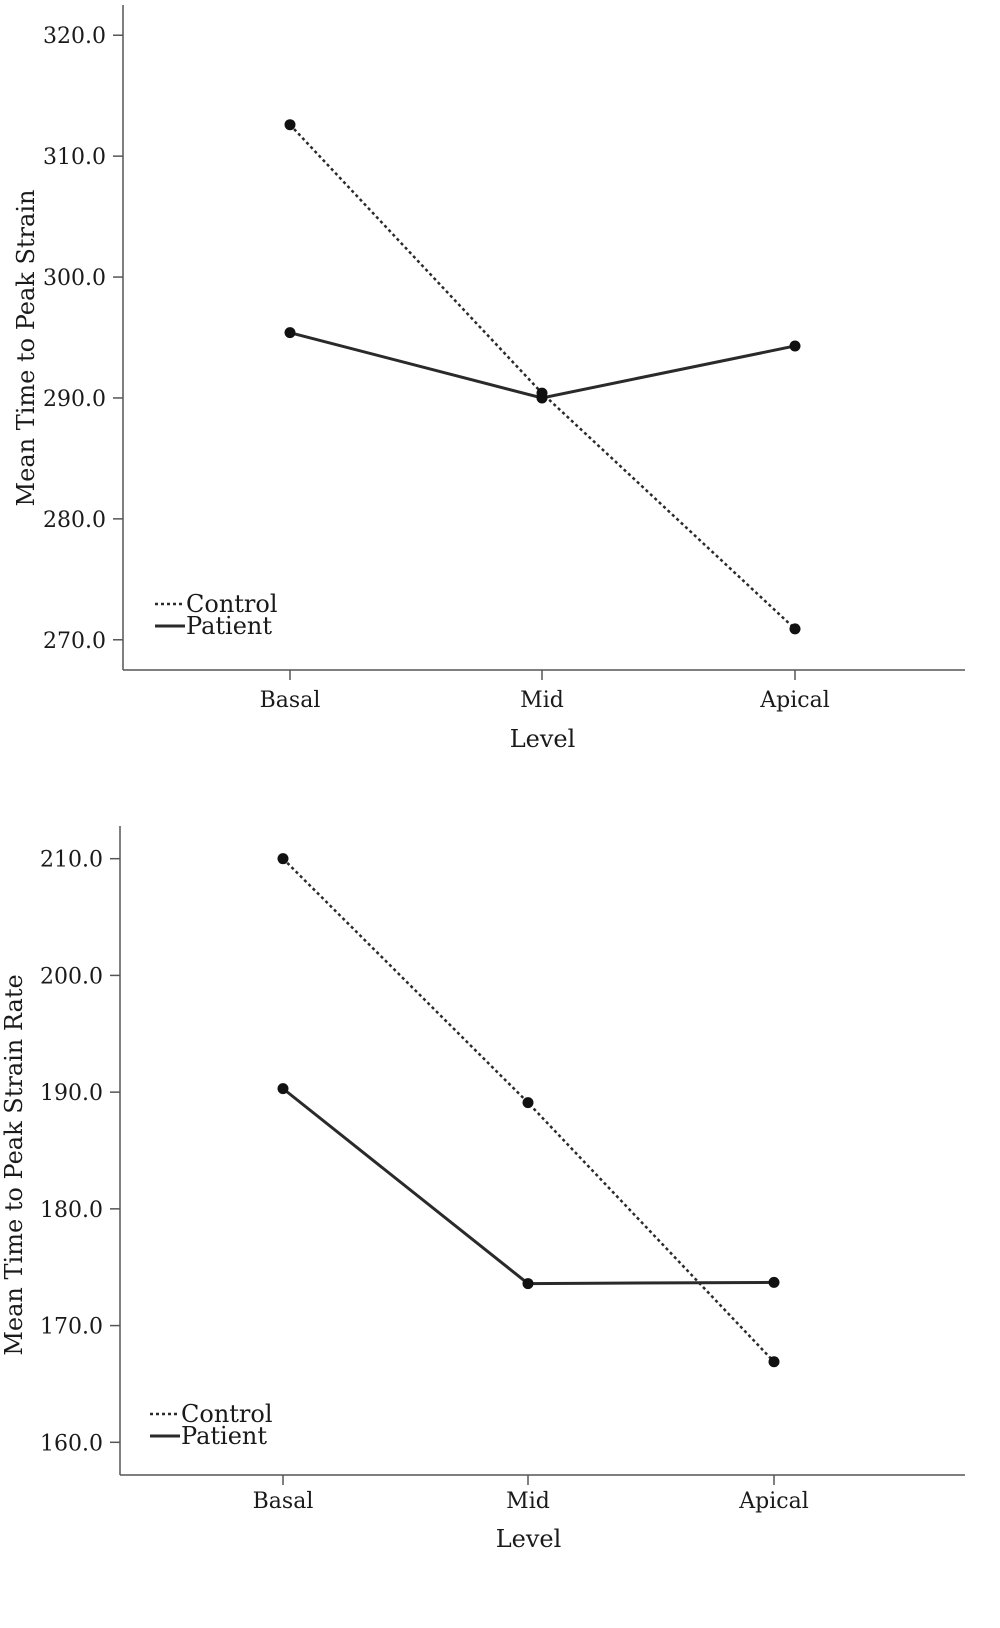 The image size is (1000, 1628). Describe the element at coordinates (71, 1443) in the screenshot. I see `y-tick-label: 160.0` at that location.